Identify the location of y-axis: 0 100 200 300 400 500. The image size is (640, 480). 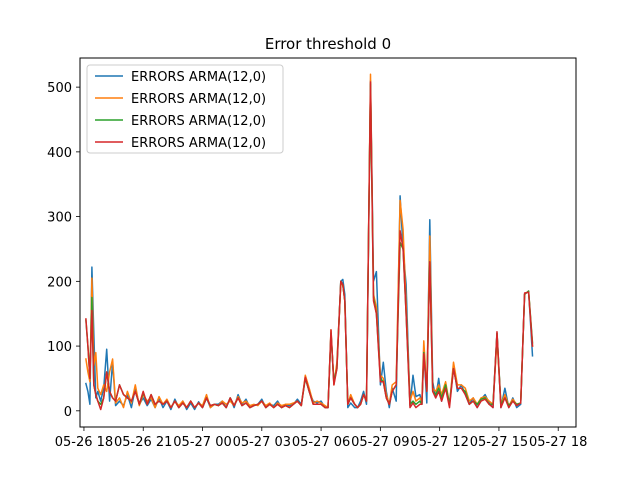
(63, 250).